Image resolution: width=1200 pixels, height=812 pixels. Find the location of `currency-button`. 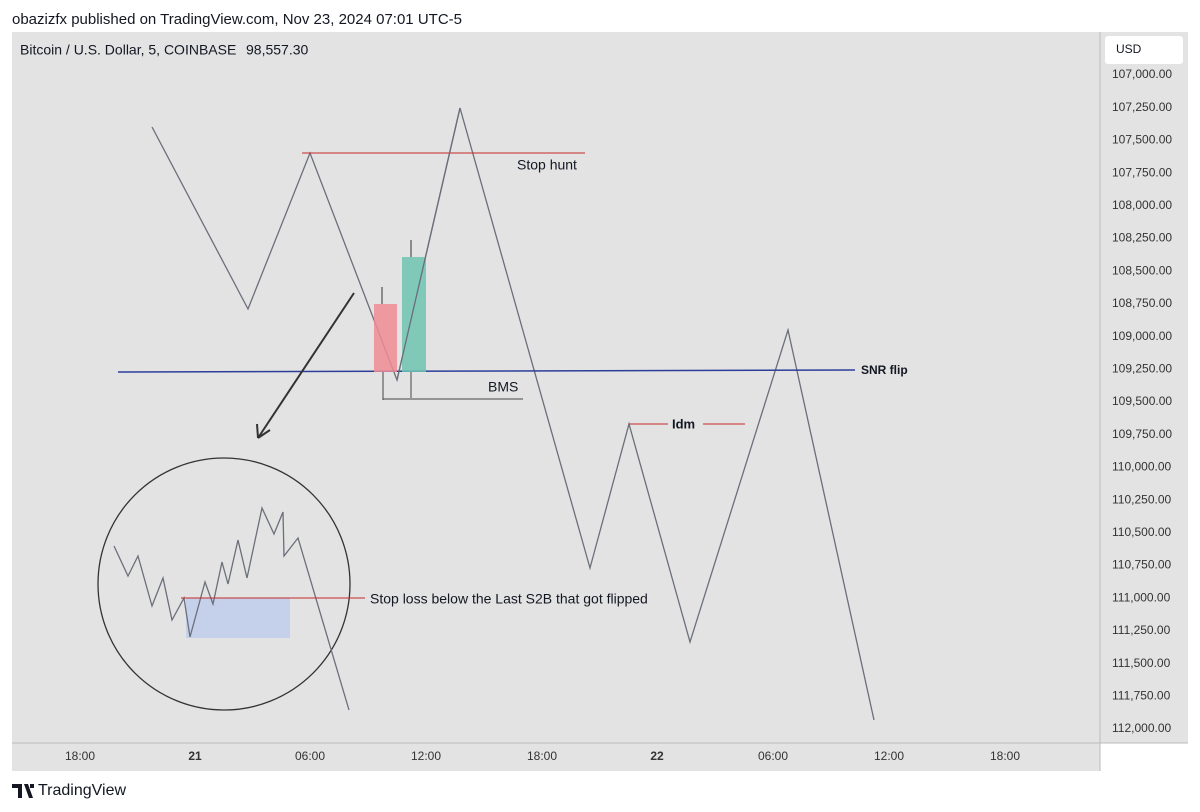

currency-button is located at coordinates (1144, 50).